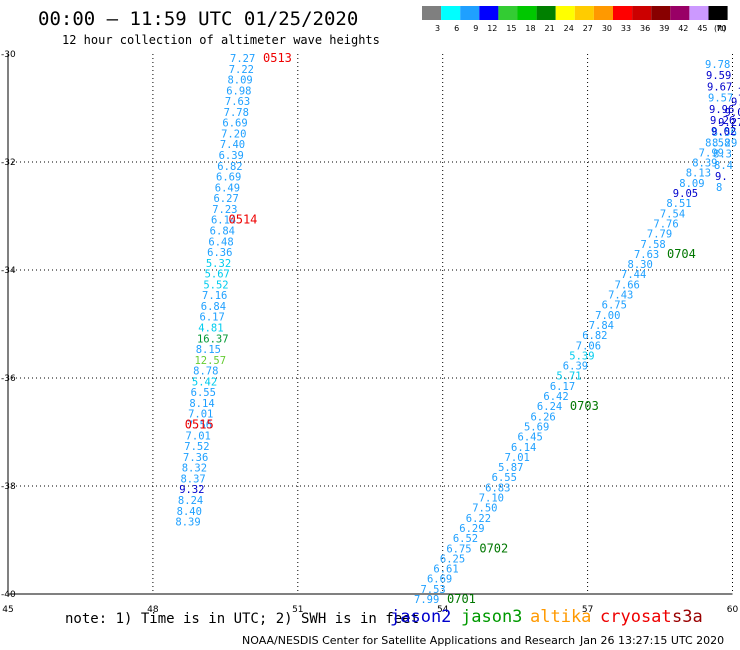  What do you see at coordinates (217, 275) in the screenshot?
I see `wave-height-value: 5.67` at bounding box center [217, 275].